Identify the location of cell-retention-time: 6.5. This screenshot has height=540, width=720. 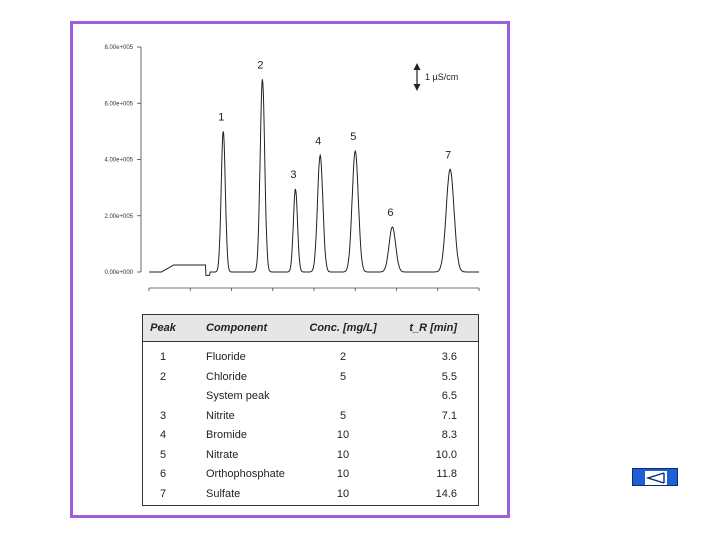
(449, 396).